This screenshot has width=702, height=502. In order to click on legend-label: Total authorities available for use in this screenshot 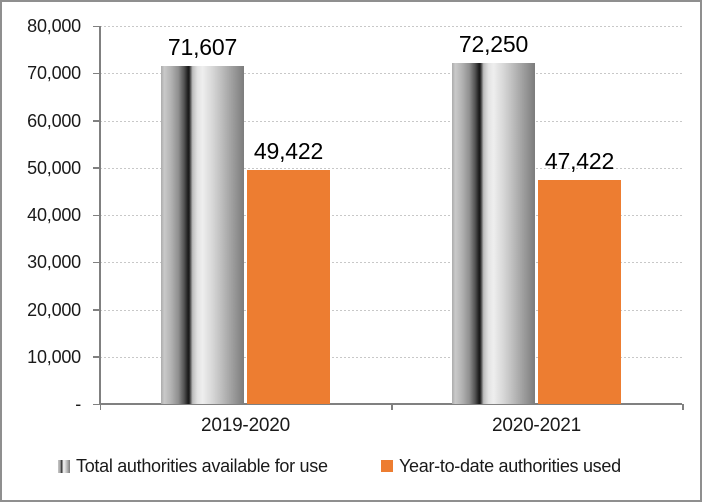, I will do `click(202, 466)`.